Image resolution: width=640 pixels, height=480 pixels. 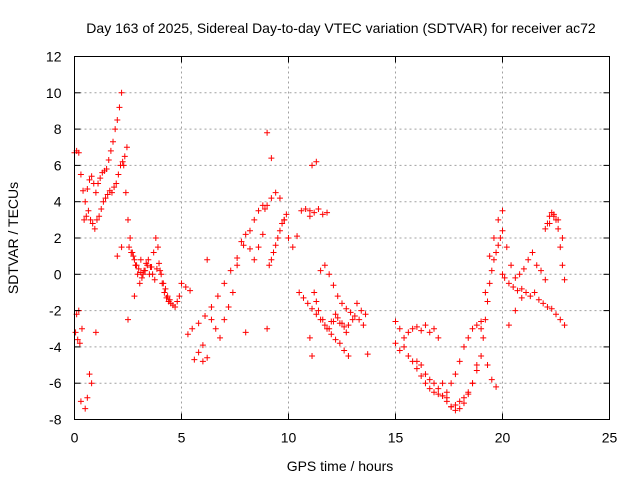 What do you see at coordinates (182, 438) in the screenshot?
I see `x-tick-label: 5` at bounding box center [182, 438].